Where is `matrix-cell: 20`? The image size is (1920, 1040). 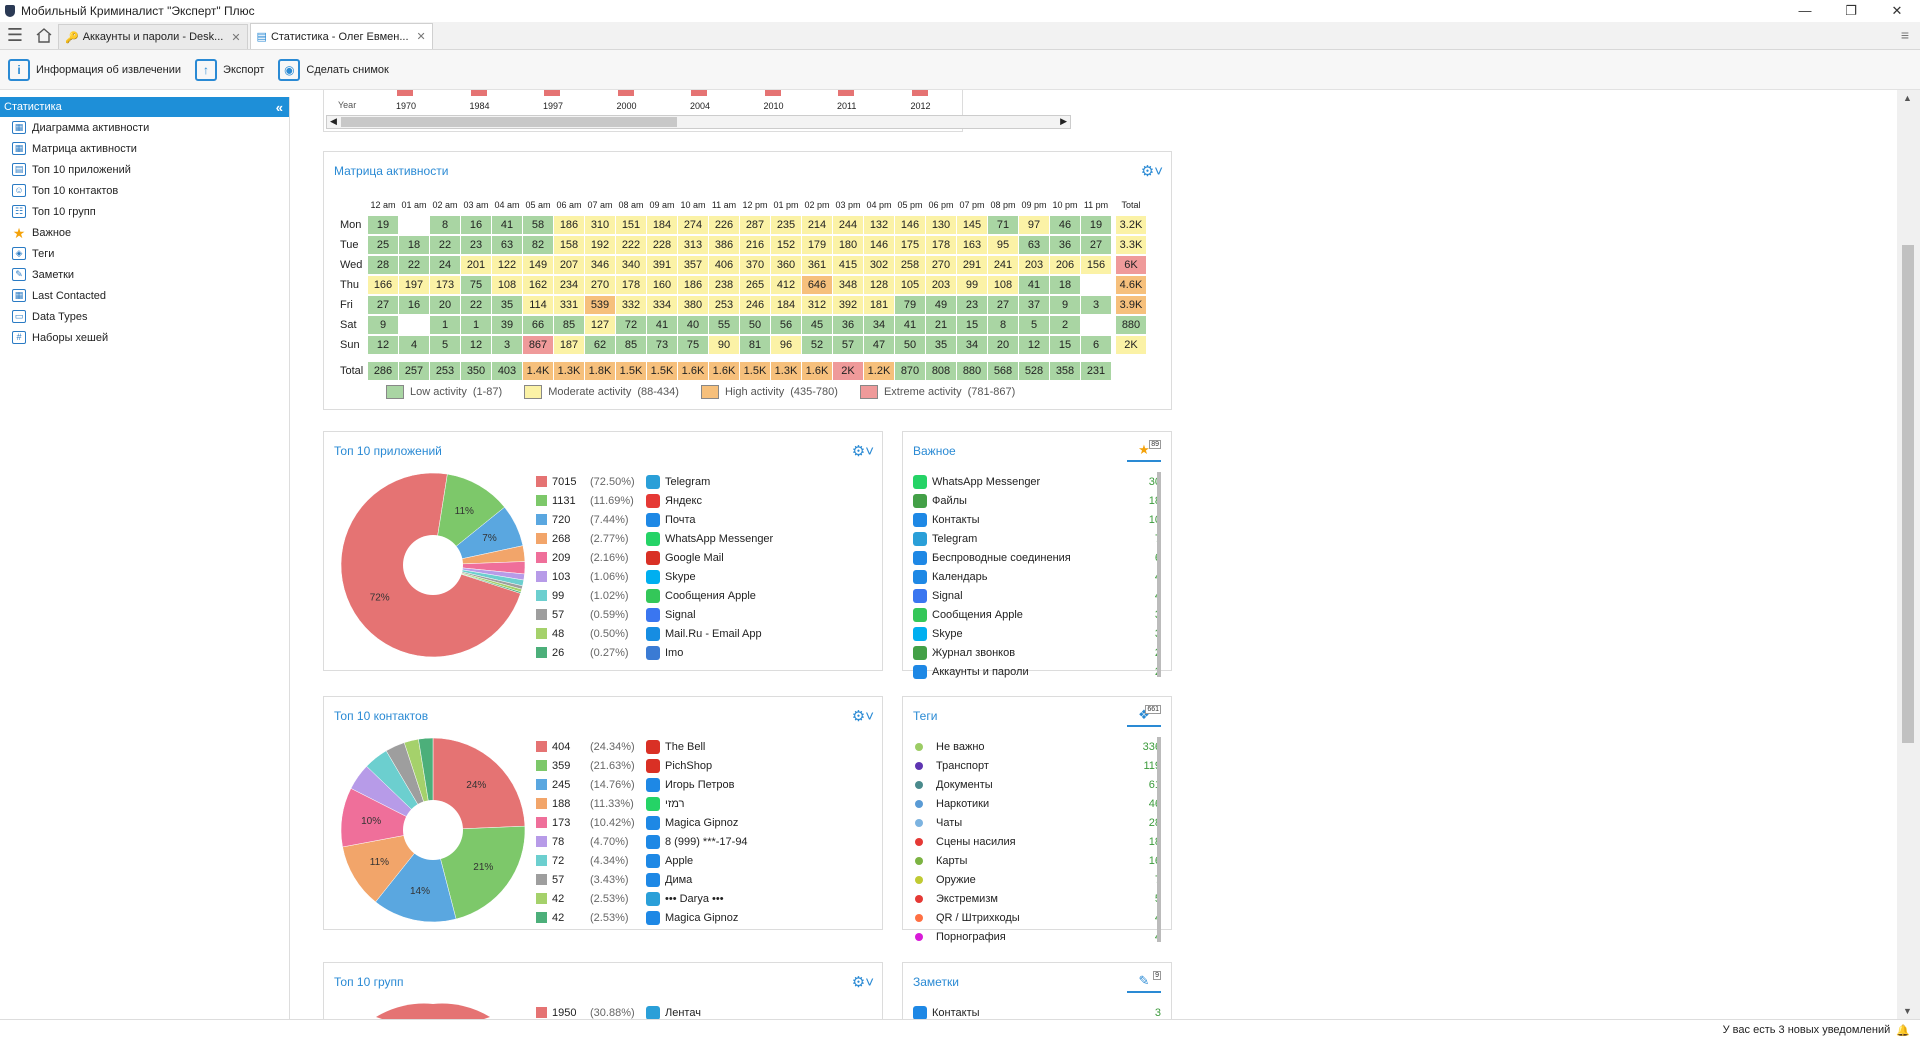 matrix-cell: 20 is located at coordinates (1003, 345).